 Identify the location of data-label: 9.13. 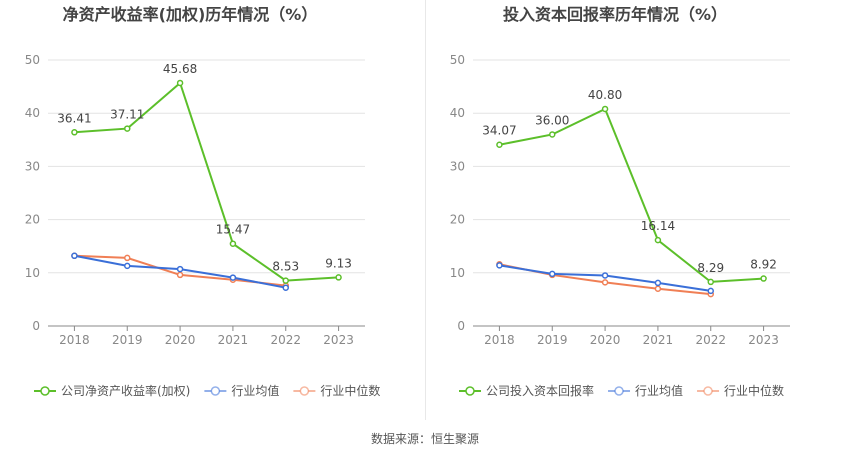
(338, 263).